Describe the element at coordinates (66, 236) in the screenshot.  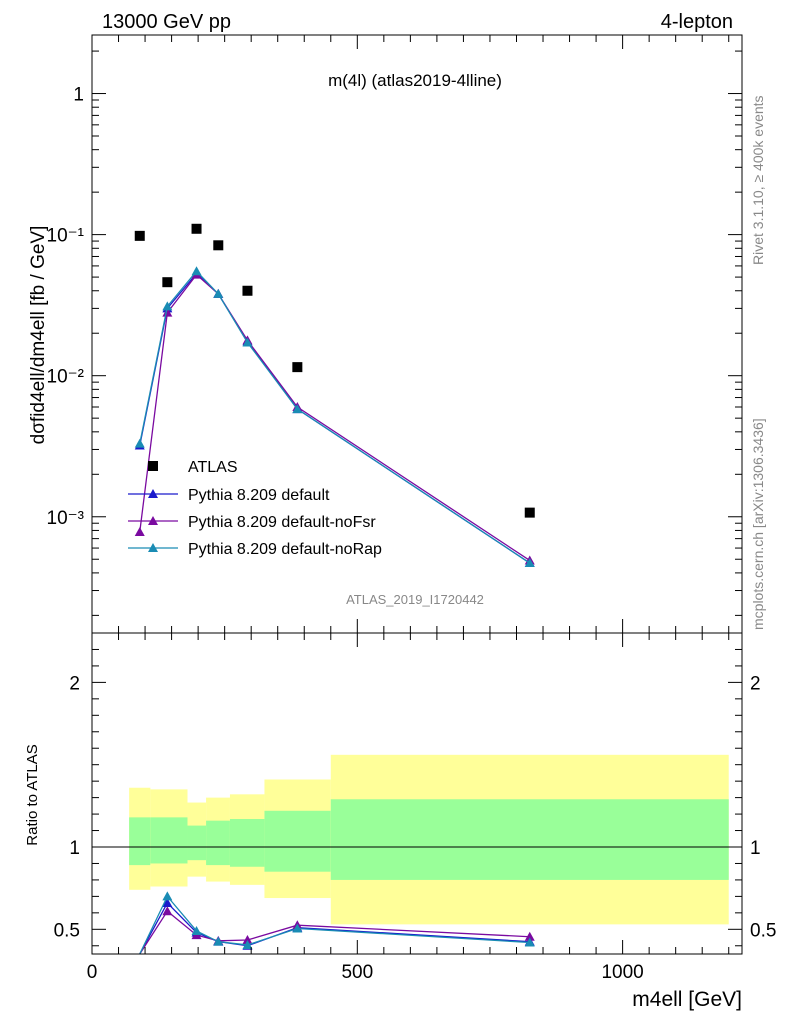
I see `y-tick-label: 10⁻¹` at that location.